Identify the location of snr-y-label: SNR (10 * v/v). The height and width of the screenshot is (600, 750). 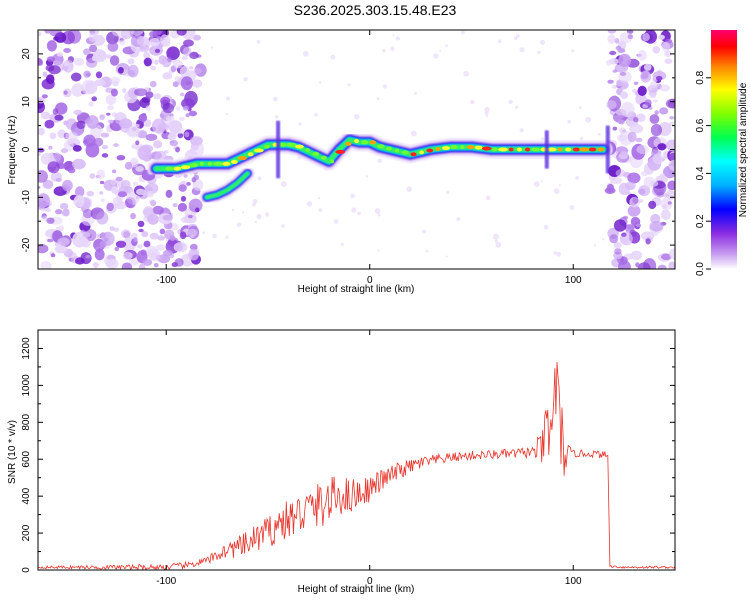
(12, 452).